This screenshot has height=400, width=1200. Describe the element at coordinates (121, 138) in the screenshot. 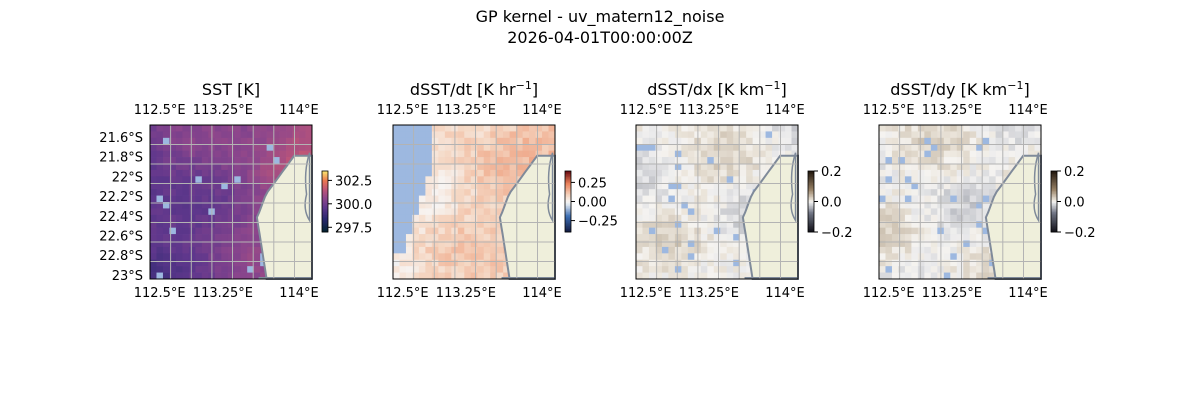

I see `y-tick-label: 21.6°S` at that location.